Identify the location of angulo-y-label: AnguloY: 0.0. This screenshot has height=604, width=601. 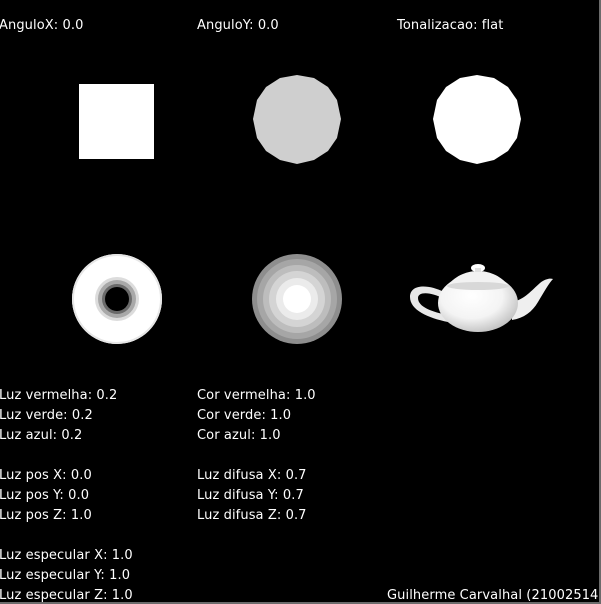
(238, 25).